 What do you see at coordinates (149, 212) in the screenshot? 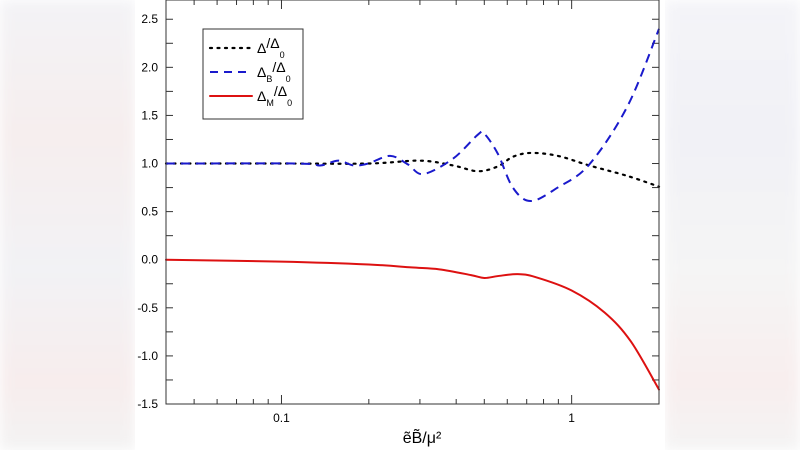
I see `y-tick-label: 0.5` at bounding box center [149, 212].